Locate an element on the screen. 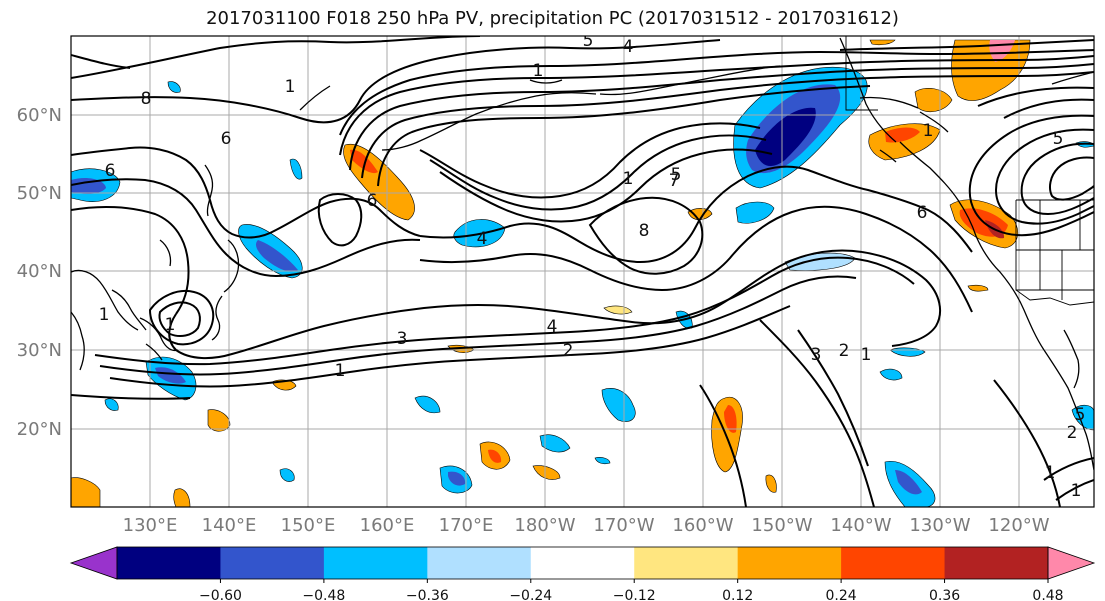  contour-label: 7 is located at coordinates (674, 181).